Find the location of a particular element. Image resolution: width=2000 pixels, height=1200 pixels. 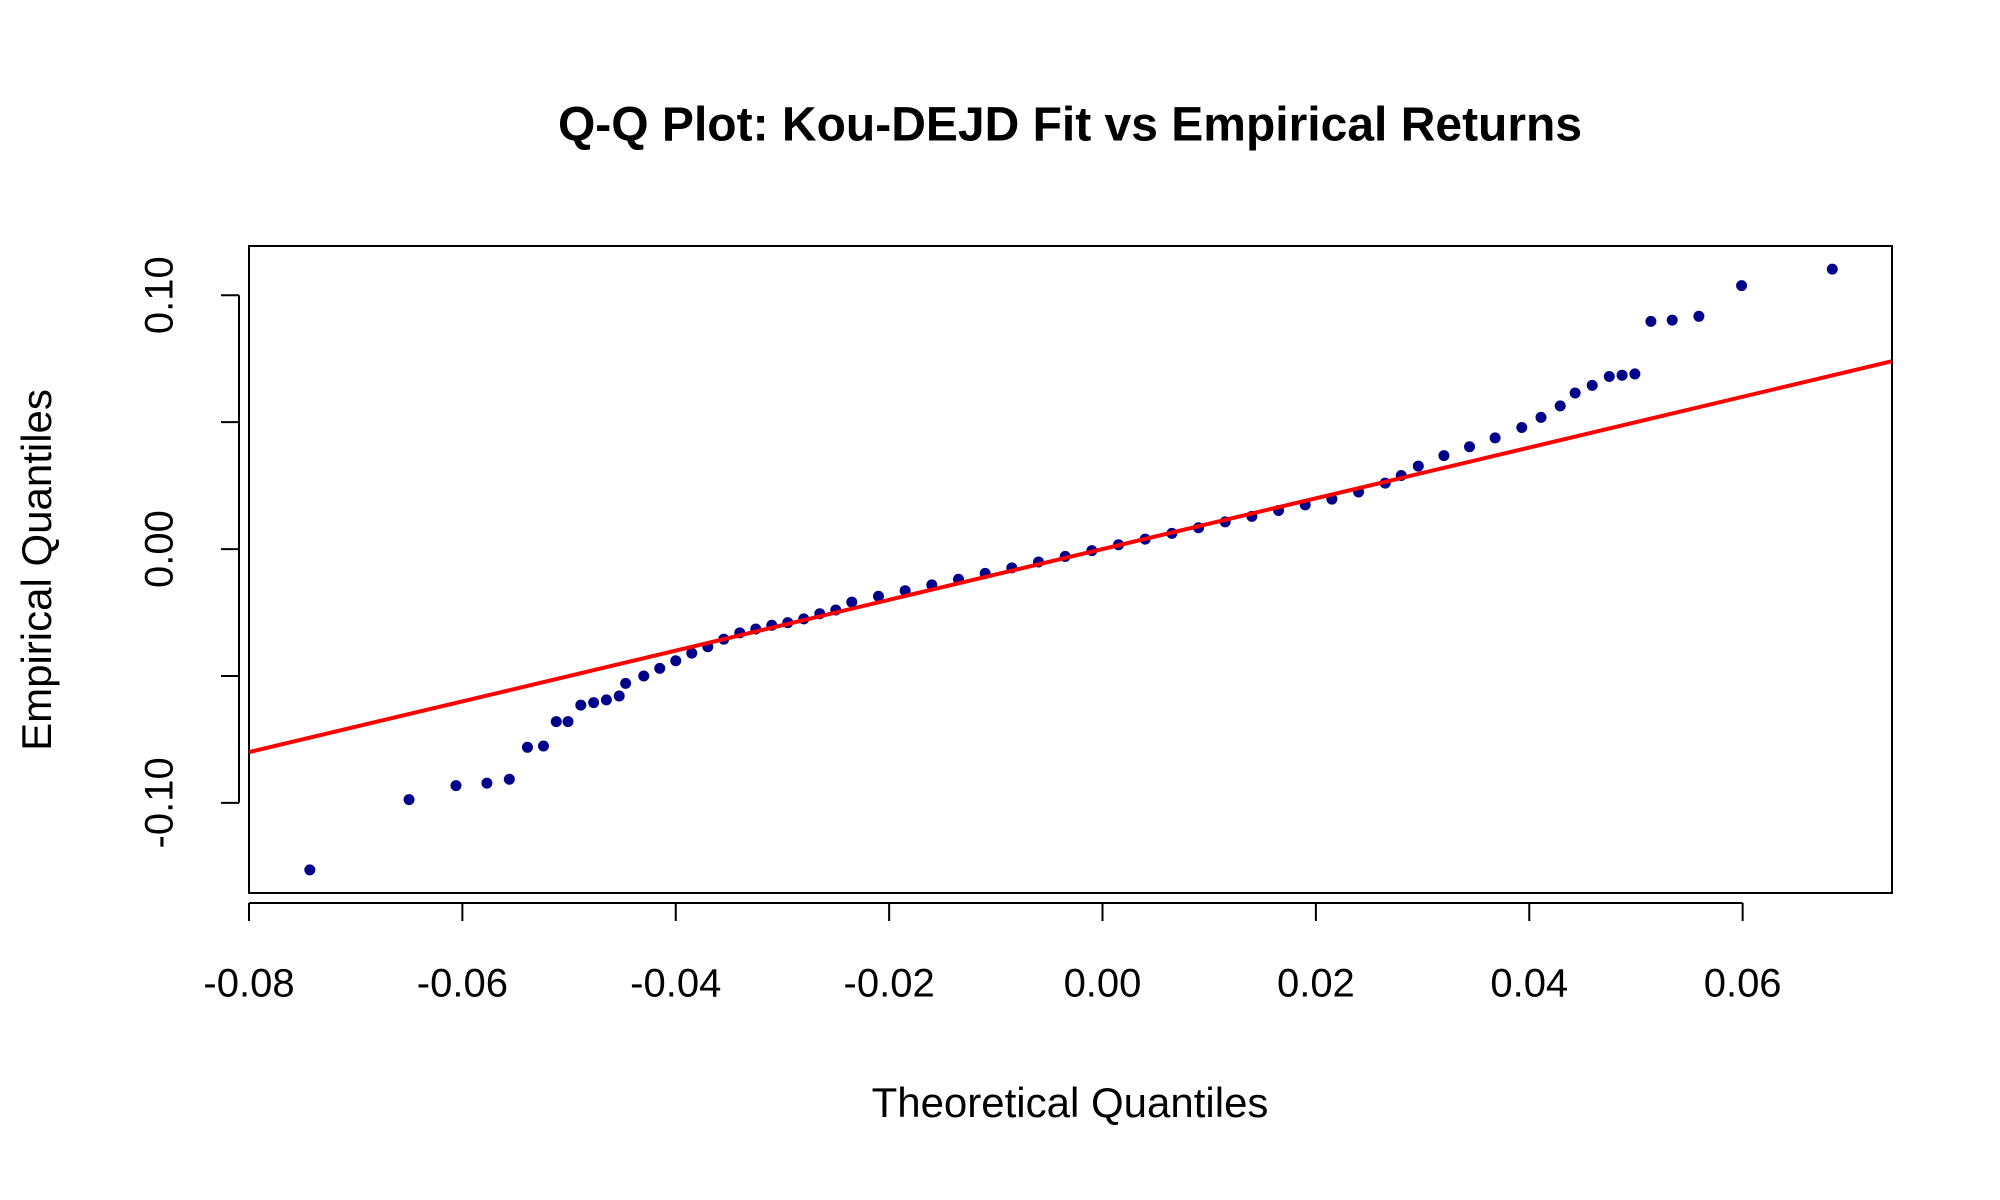

x-tick-label: 0.04 is located at coordinates (1529, 984).